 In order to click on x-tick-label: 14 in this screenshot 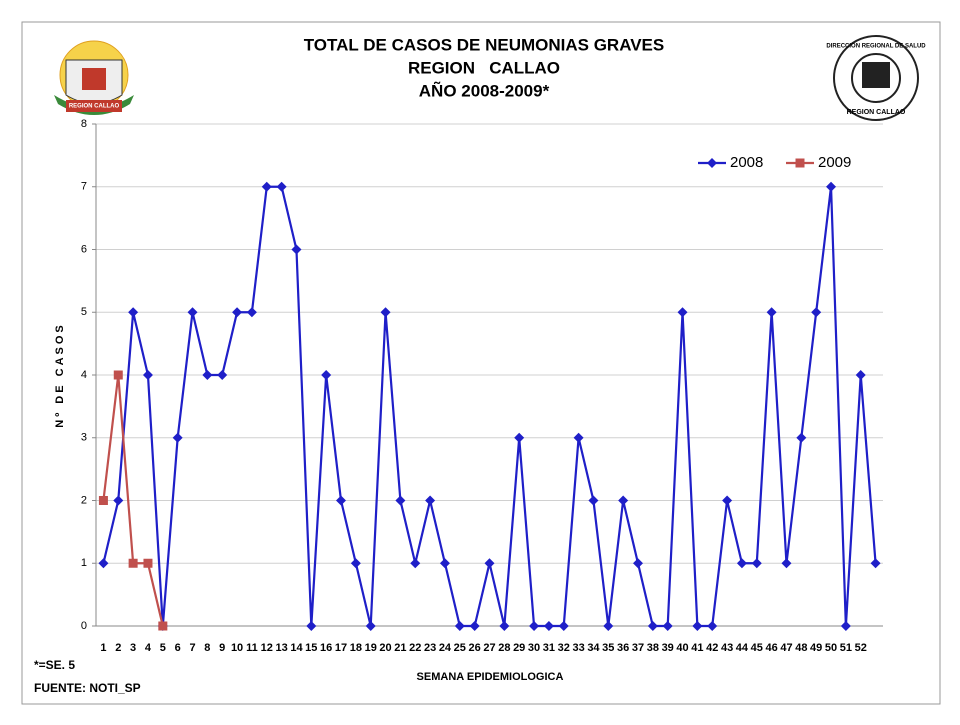, I will do `click(296, 648)`.